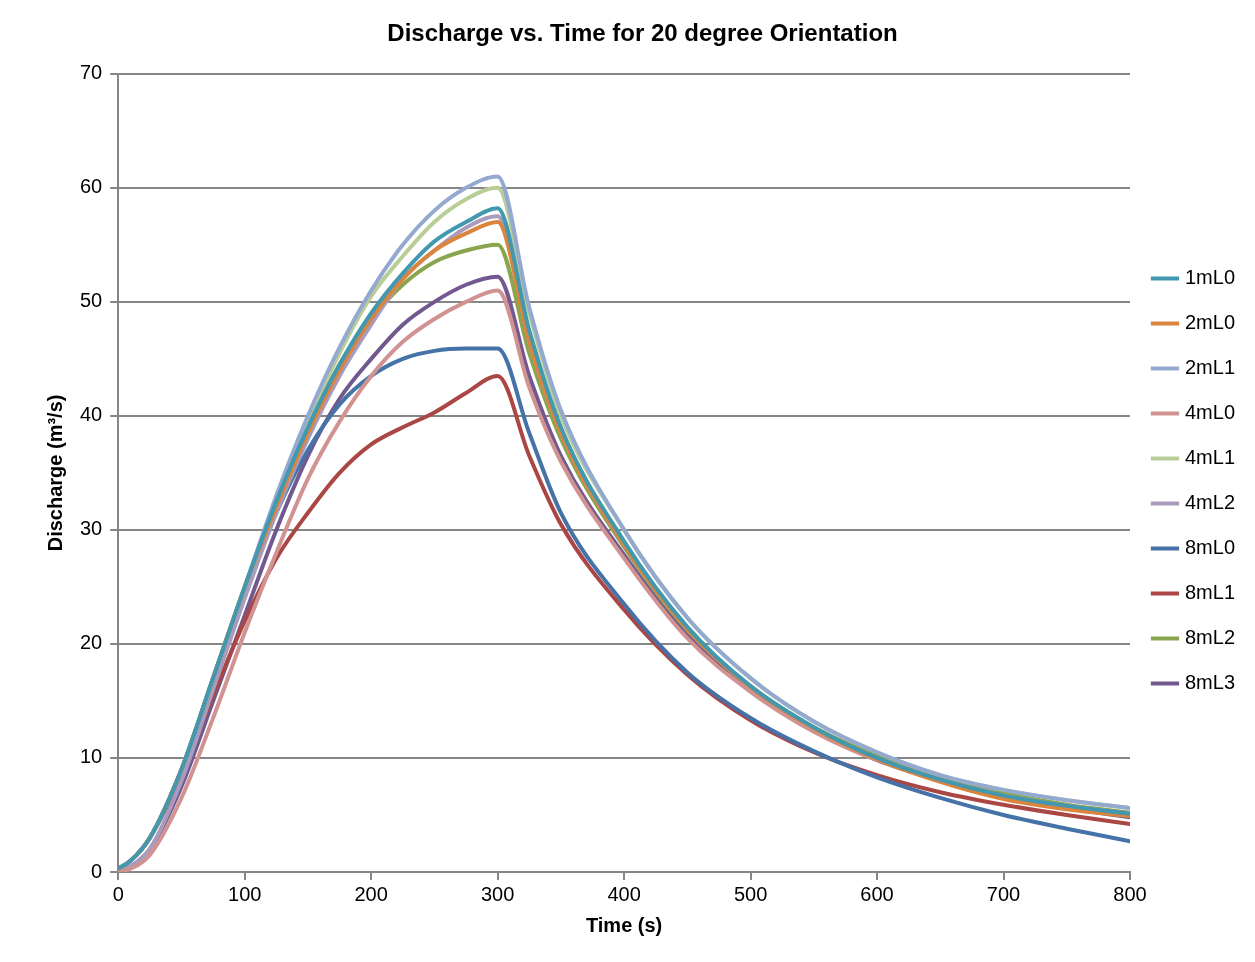 Image resolution: width=1255 pixels, height=962 pixels. Describe the element at coordinates (1003, 893) in the screenshot. I see `x-tick-label: 700` at that location.